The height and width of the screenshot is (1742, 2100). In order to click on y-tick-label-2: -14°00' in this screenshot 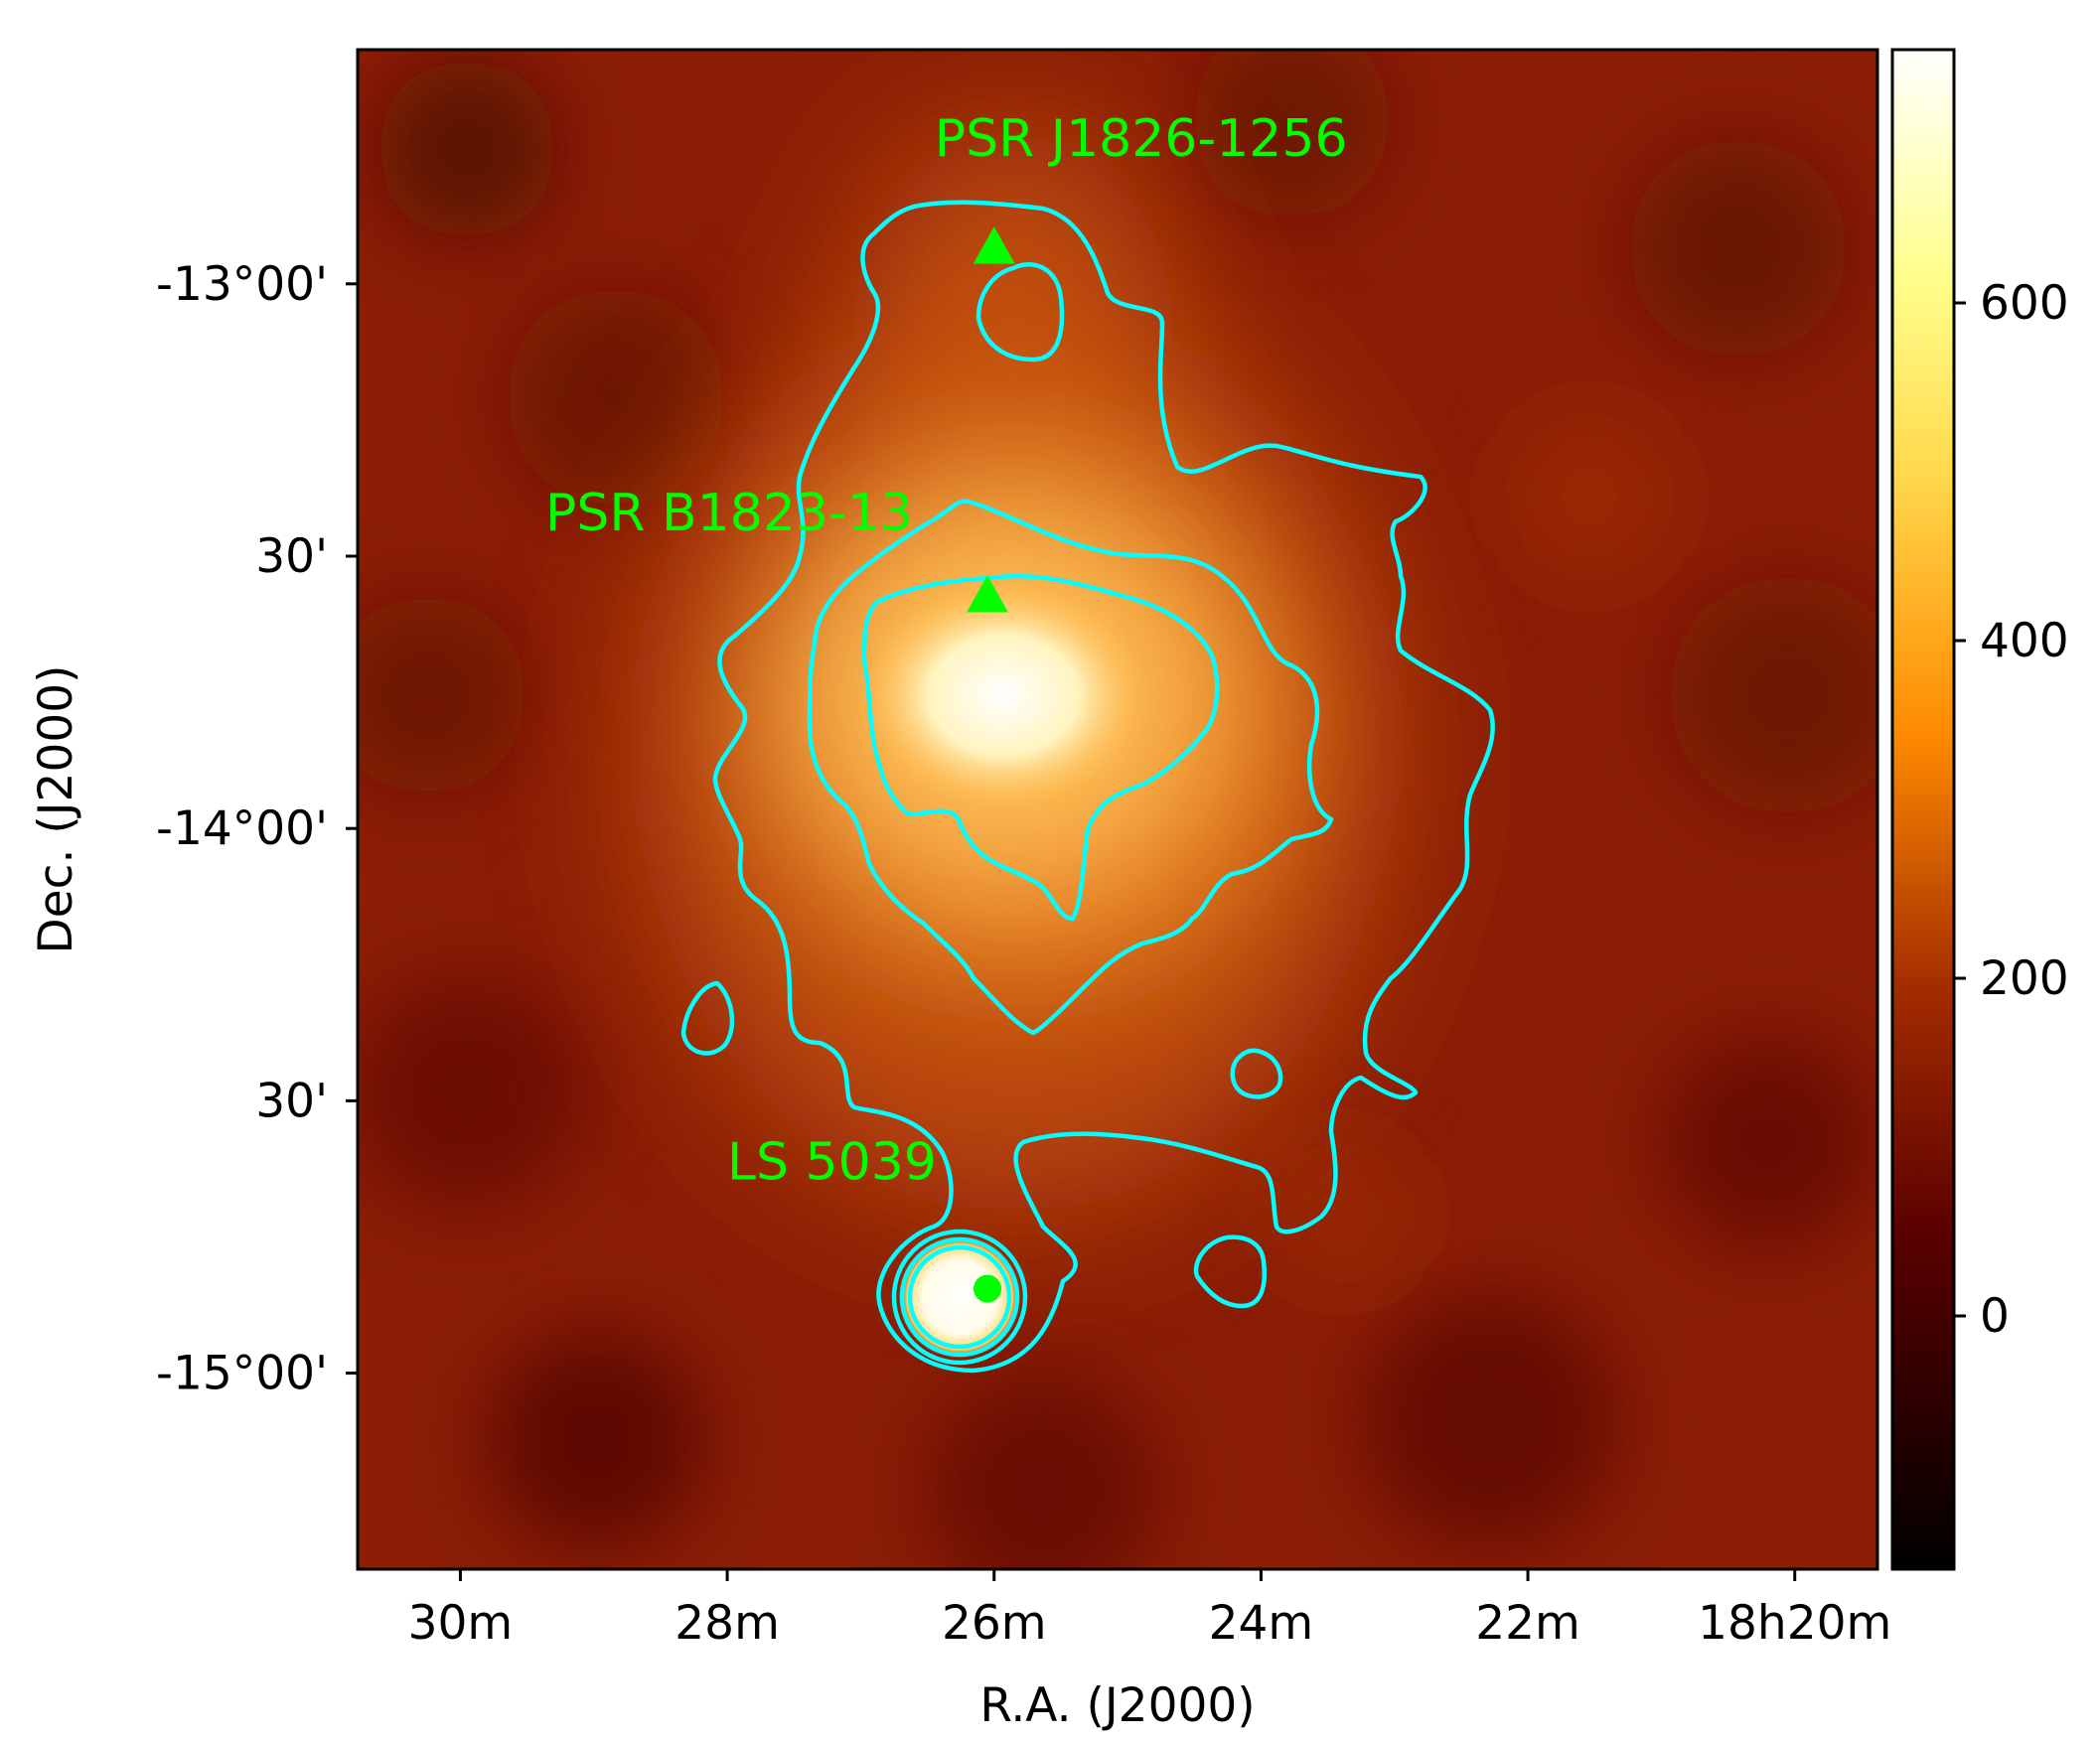, I will do `click(242, 829)`.